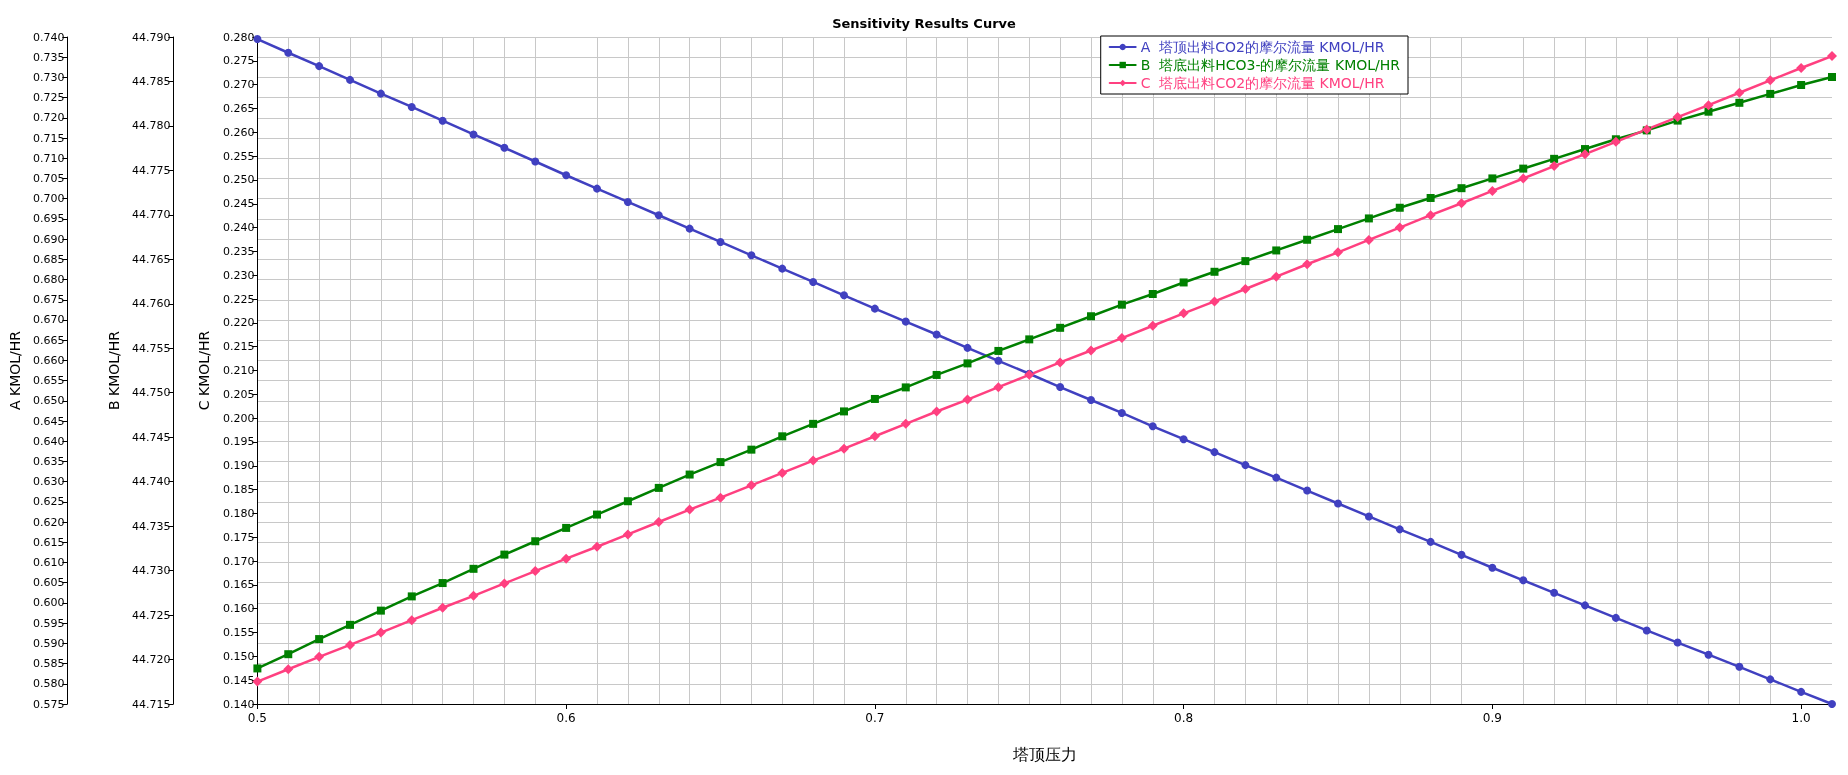 Image resolution: width=1848 pixels, height=775 pixels. I want to click on y-tick-label: 0.640, so click(48, 441).